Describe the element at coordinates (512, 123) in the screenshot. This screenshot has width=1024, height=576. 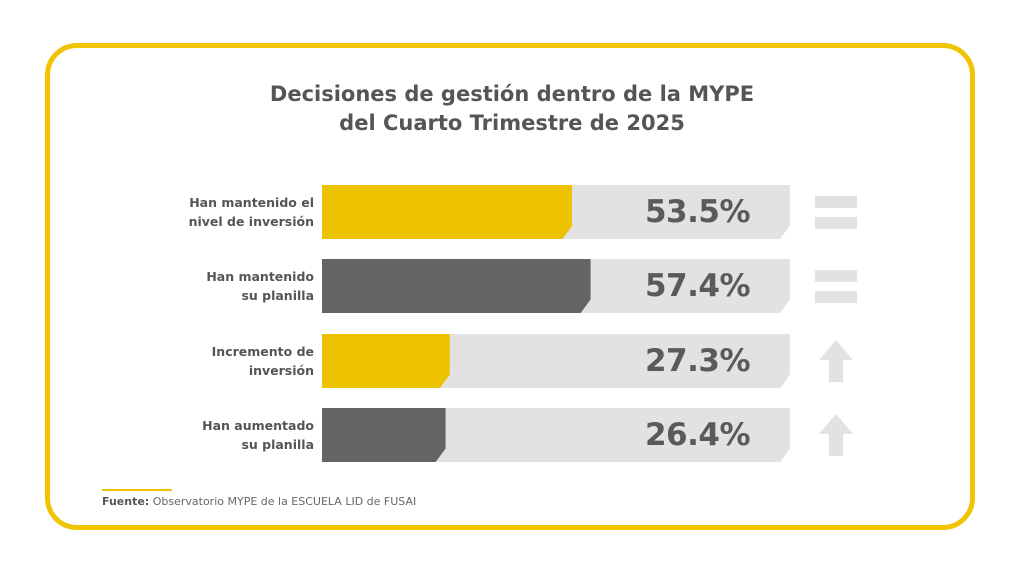
I see `title-line-2: del Cuarto Trimestre de 2025` at that location.